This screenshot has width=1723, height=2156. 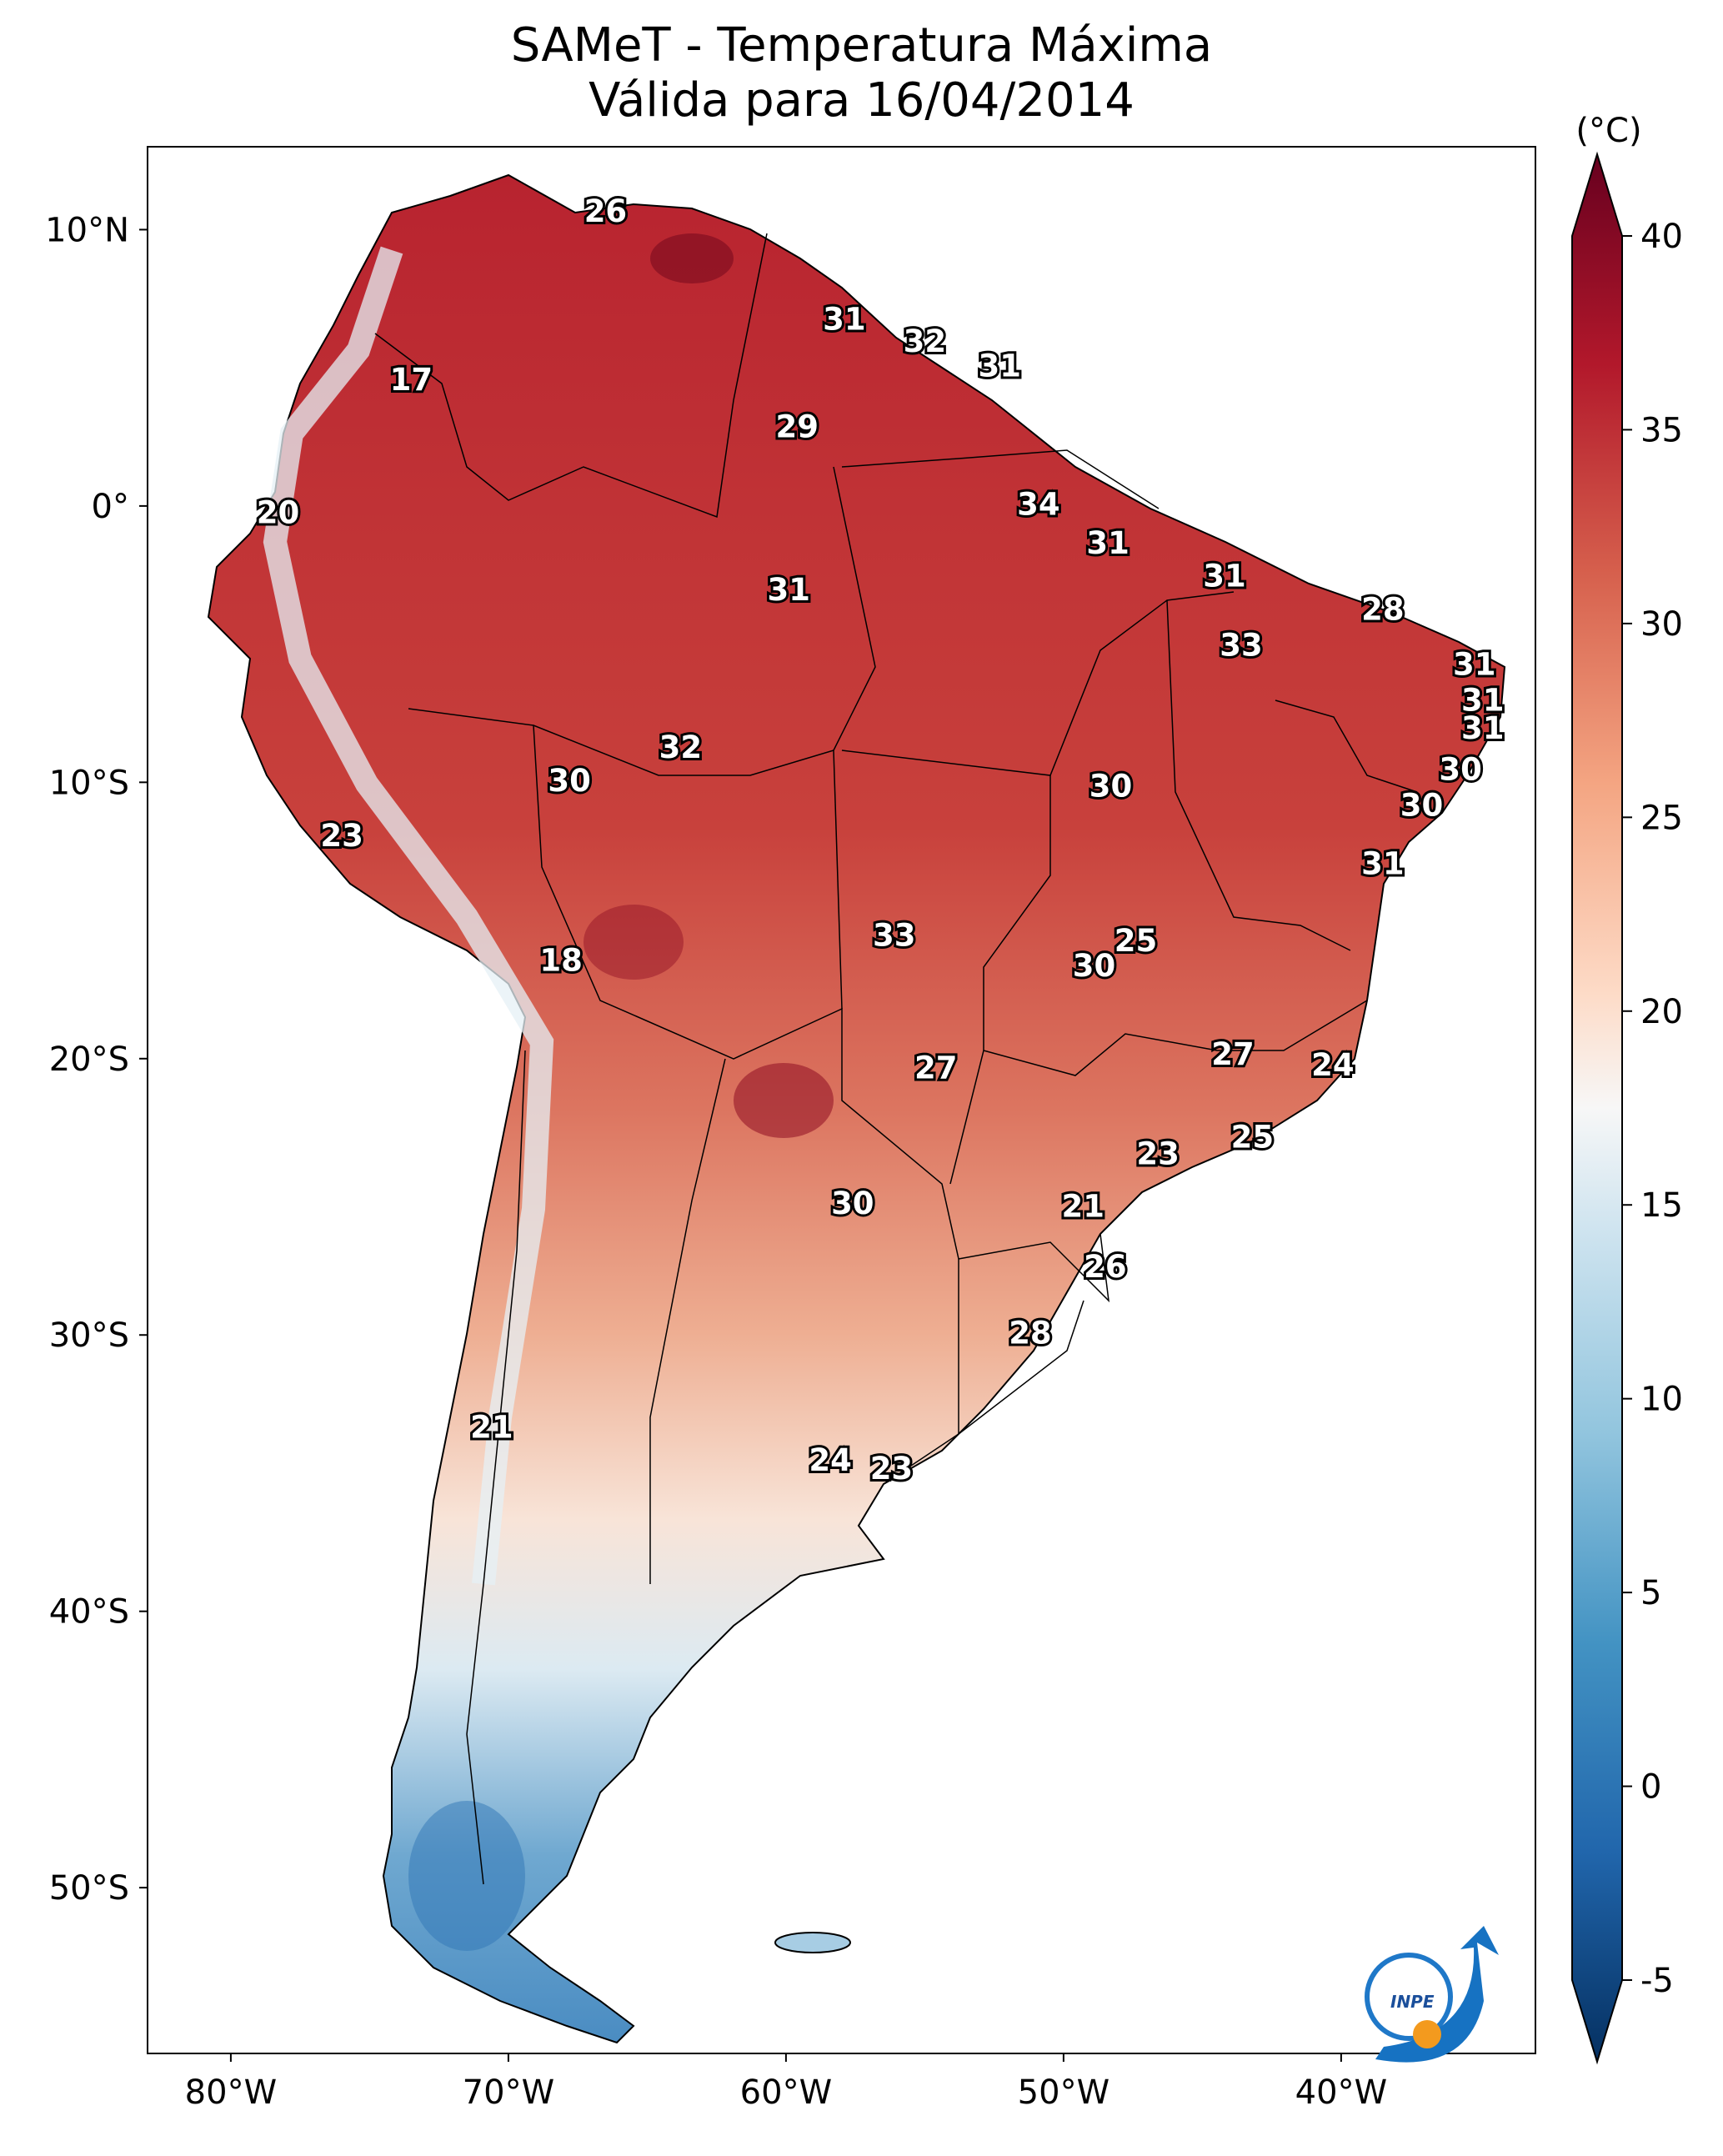 What do you see at coordinates (89, 1335) in the screenshot?
I see `lat-tick-label: 30°S` at bounding box center [89, 1335].